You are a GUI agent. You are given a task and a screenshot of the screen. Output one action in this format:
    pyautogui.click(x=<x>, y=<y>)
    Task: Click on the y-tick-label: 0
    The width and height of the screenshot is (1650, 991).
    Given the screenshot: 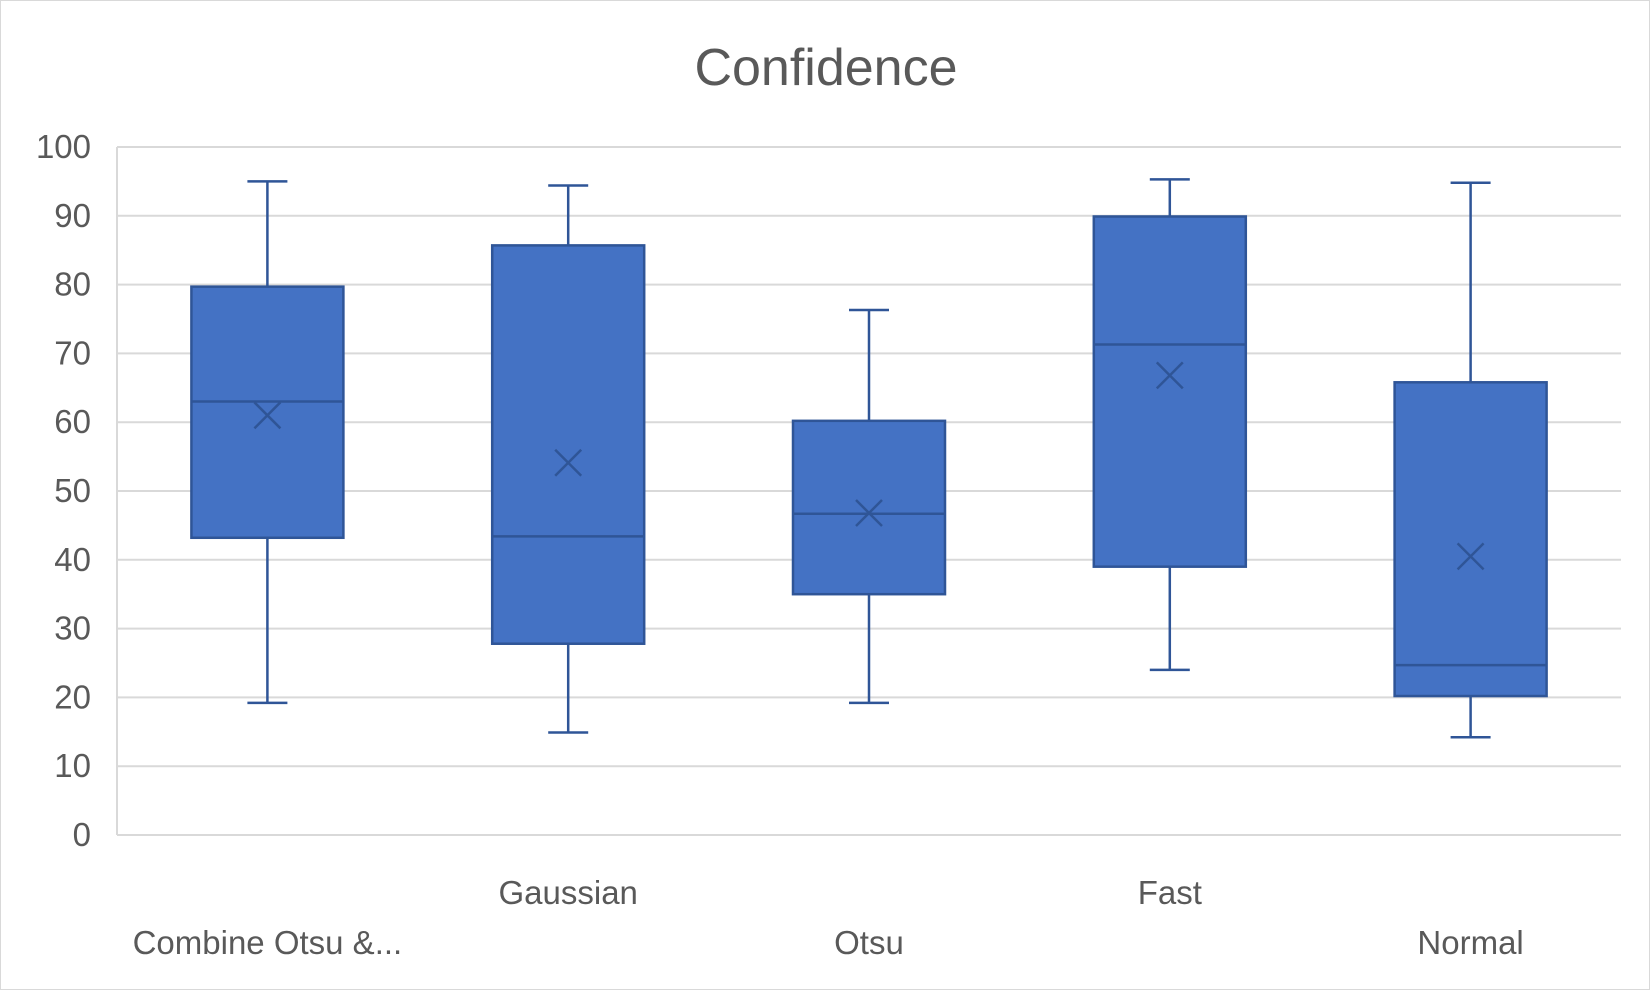 What is the action you would take?
    pyautogui.click(x=82, y=834)
    